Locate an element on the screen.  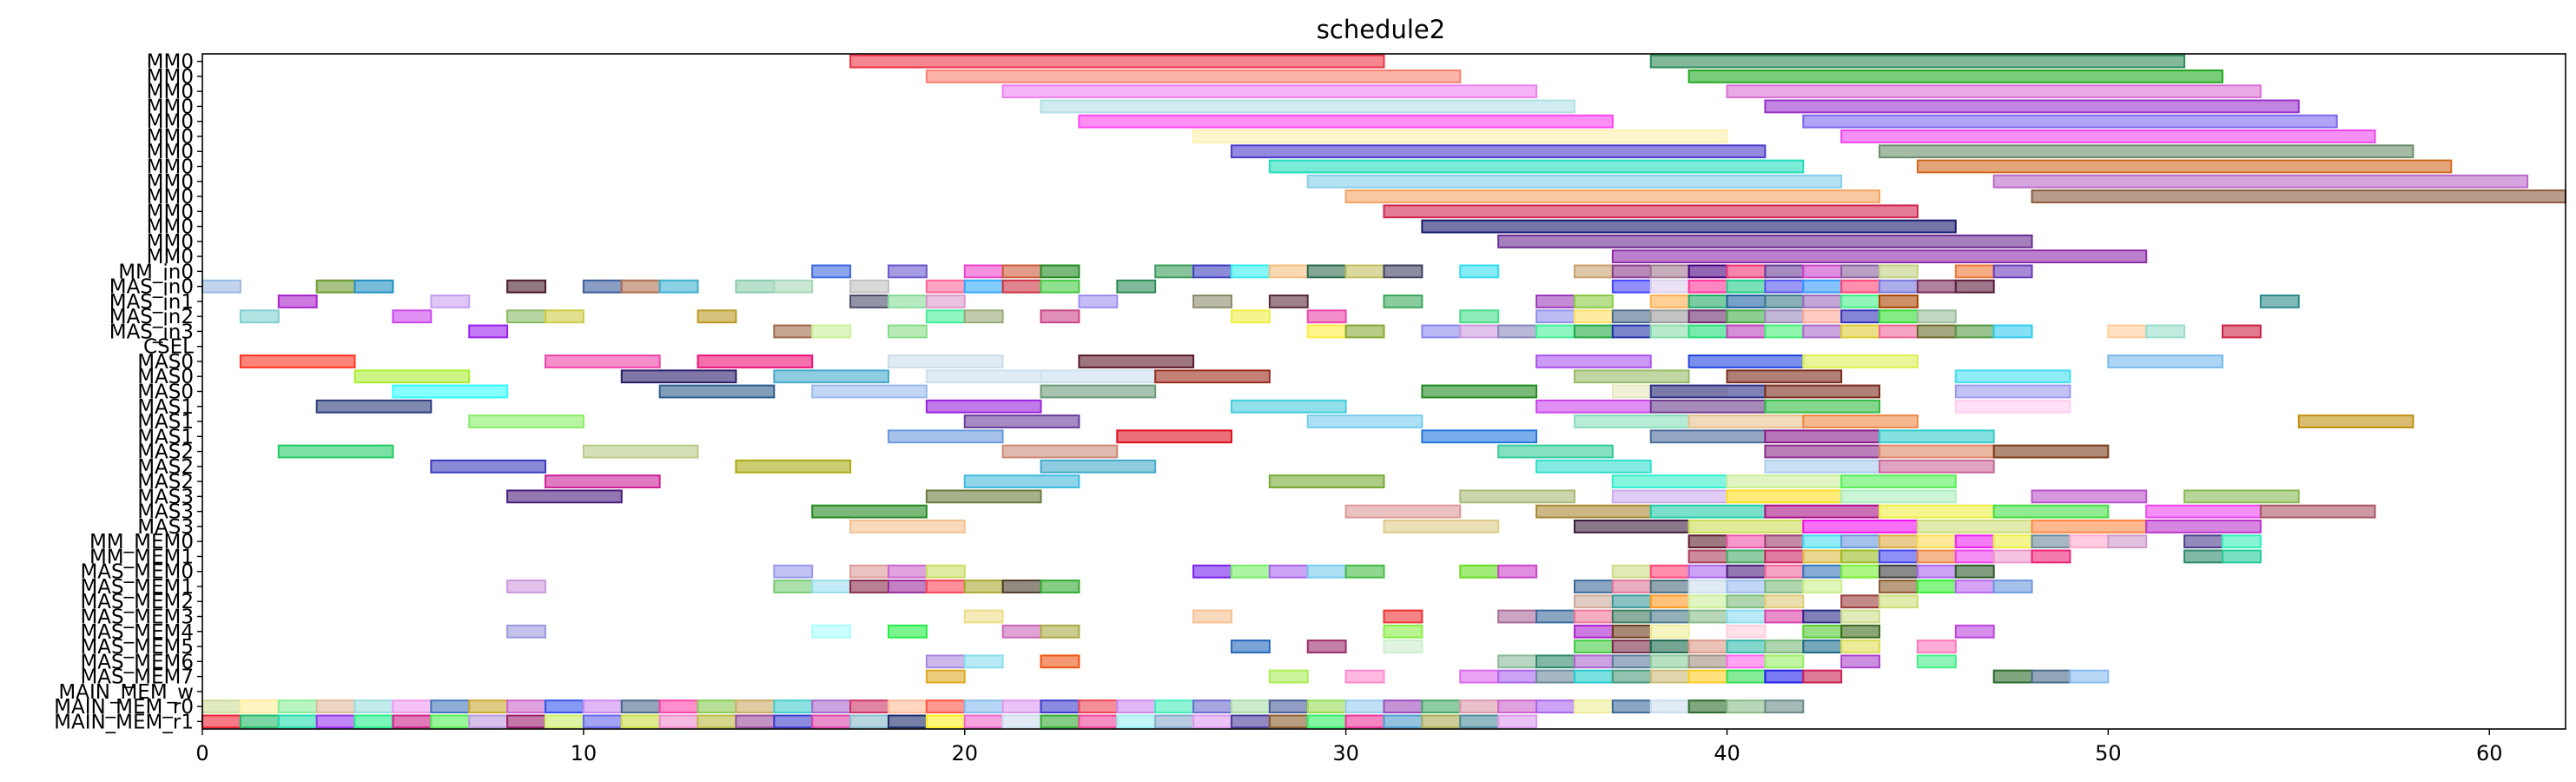
x-axis: 0 10 20 30 40 50 60 is located at coordinates (1349, 747).